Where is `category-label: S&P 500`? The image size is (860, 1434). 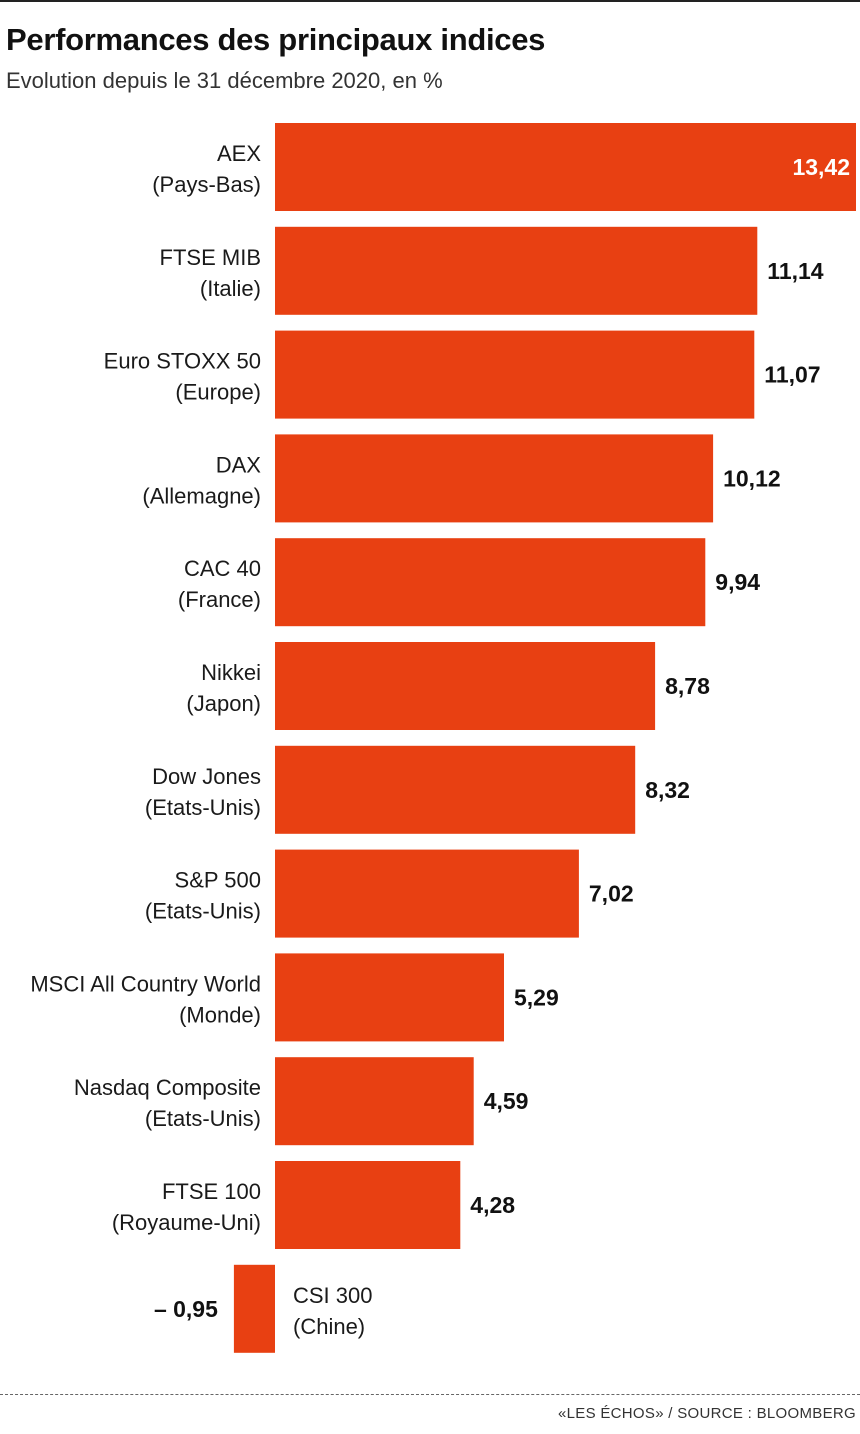 category-label: S&P 500 is located at coordinates (218, 880).